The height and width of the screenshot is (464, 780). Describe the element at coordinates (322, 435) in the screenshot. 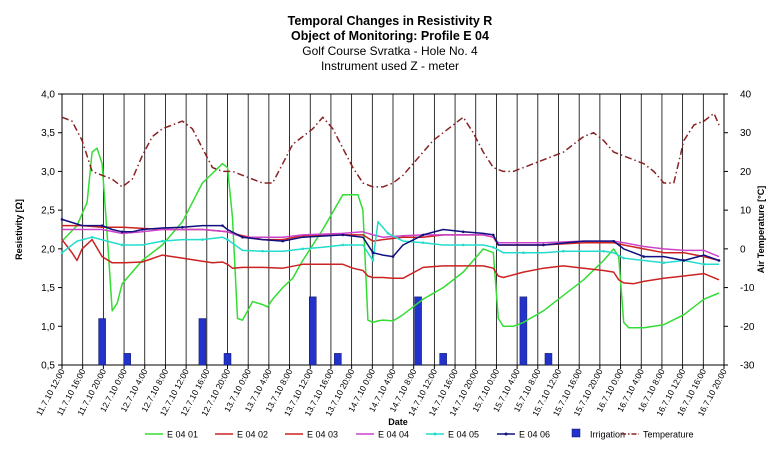

I see `legend-label: E 04 03` at that location.